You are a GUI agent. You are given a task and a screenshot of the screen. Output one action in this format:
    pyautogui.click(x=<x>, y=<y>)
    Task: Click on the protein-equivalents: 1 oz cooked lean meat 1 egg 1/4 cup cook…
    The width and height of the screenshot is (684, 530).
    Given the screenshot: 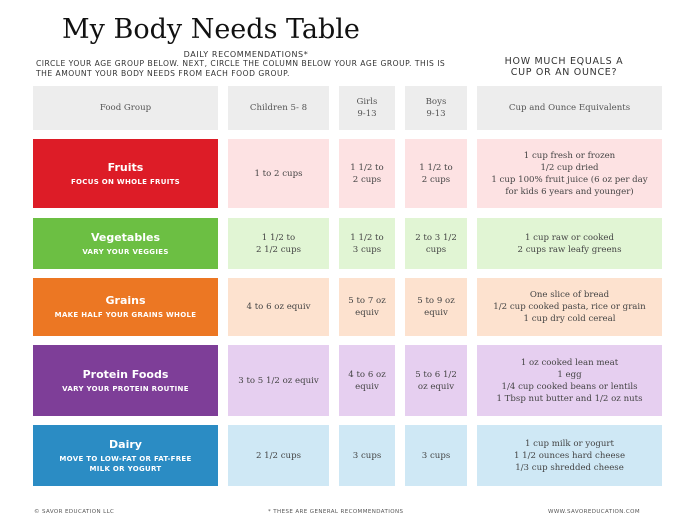 What is the action you would take?
    pyautogui.click(x=569, y=380)
    